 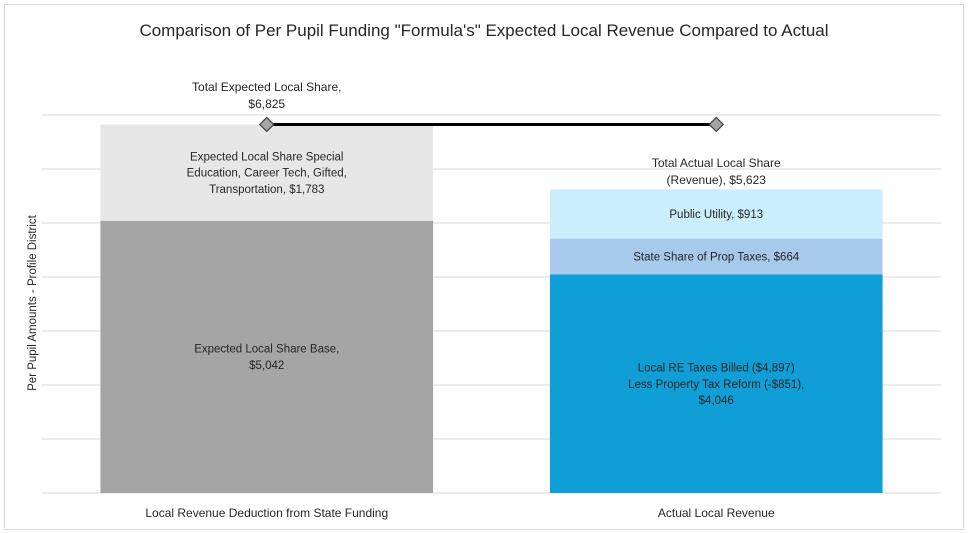 I want to click on total-expected-label-line: Total Expected Local Share,, so click(x=266, y=87).